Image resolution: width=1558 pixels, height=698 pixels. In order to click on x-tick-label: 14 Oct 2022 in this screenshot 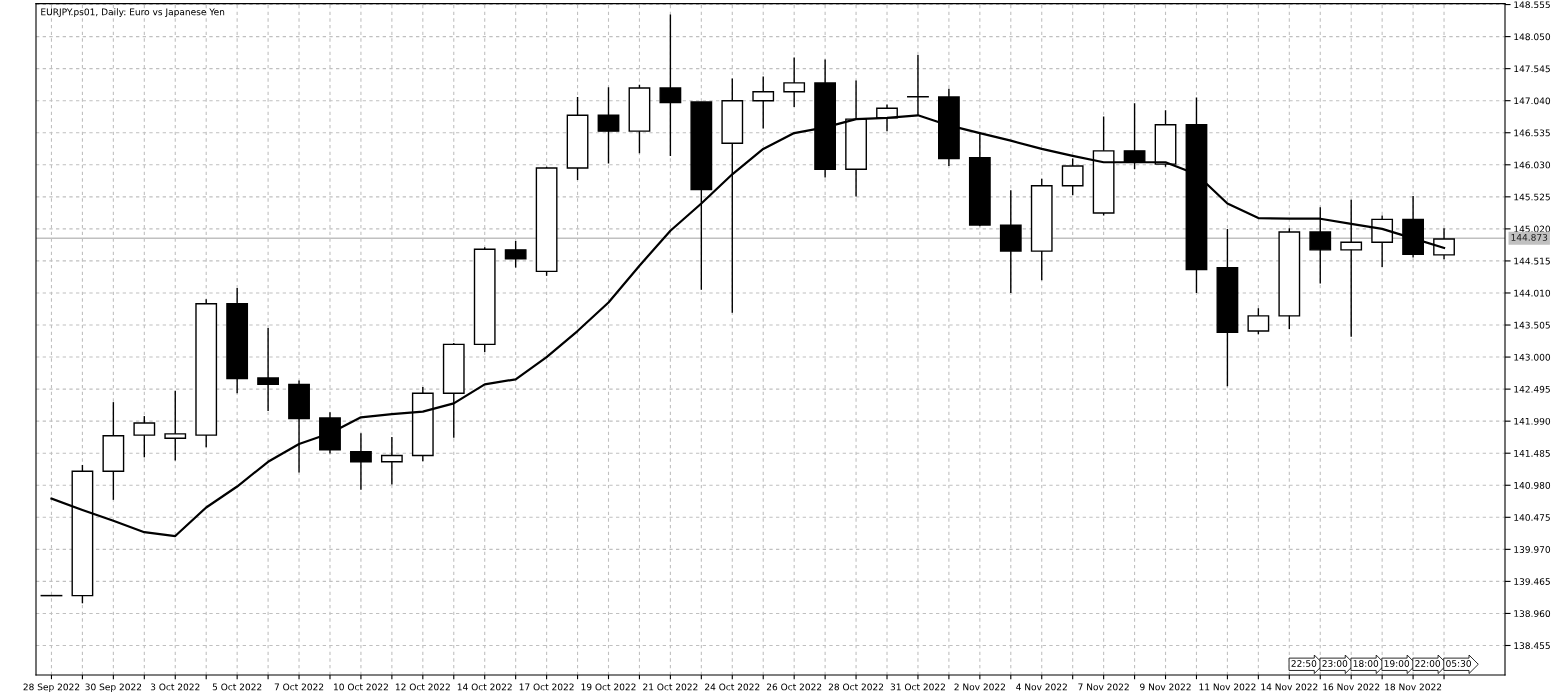, I will do `click(484, 687)`.